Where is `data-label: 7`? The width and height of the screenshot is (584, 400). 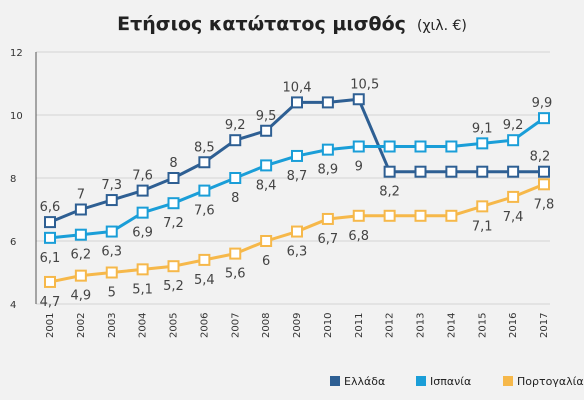 data-label: 7 is located at coordinates (81, 195).